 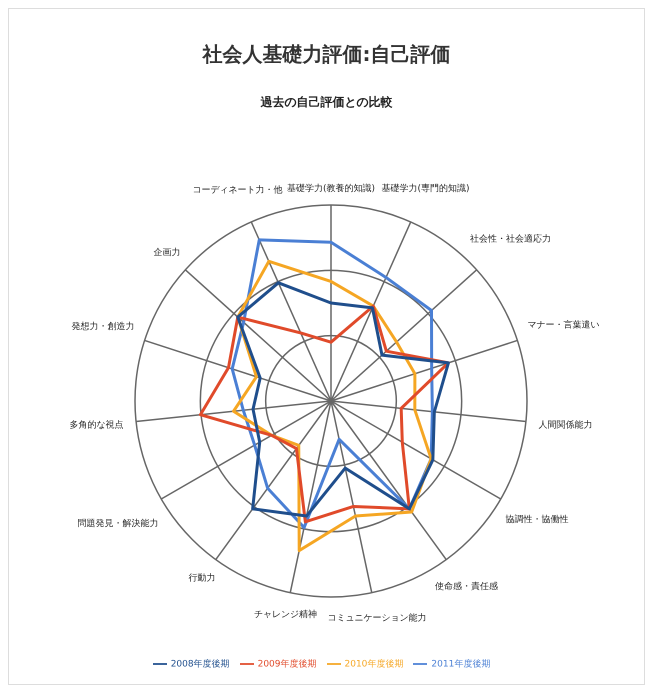 What do you see at coordinates (166, 252) in the screenshot?
I see `spoke-label: 企画力` at bounding box center [166, 252].